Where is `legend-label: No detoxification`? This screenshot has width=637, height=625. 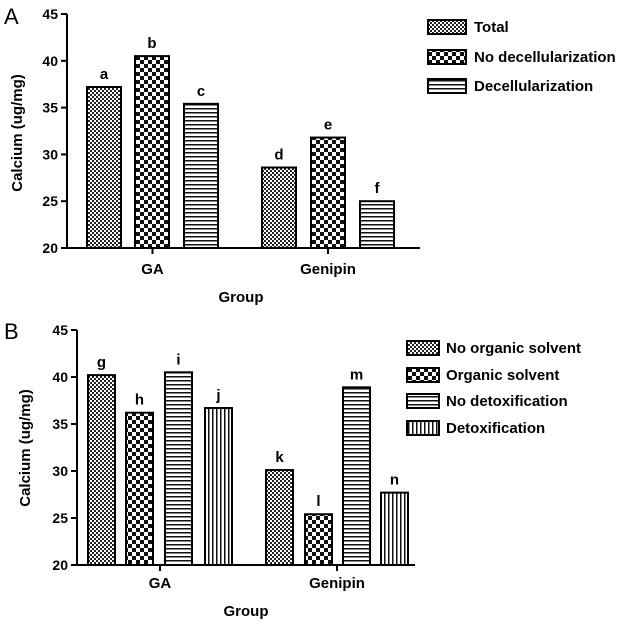
legend-label: No detoxification is located at coordinates (507, 401).